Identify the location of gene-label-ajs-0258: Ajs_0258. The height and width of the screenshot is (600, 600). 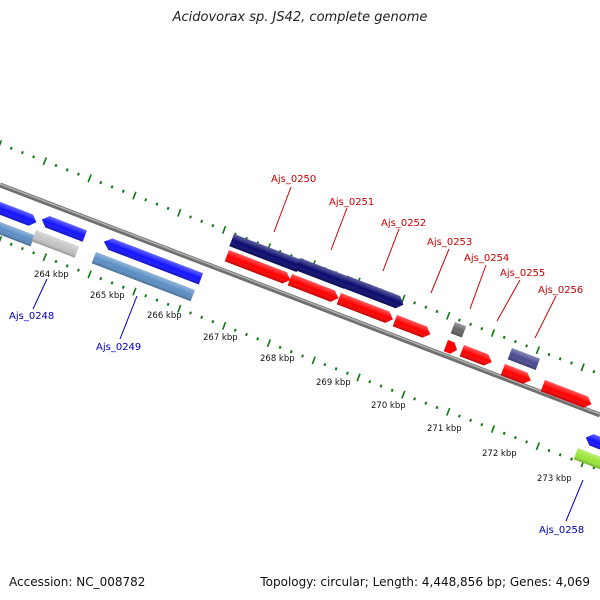
(561, 530).